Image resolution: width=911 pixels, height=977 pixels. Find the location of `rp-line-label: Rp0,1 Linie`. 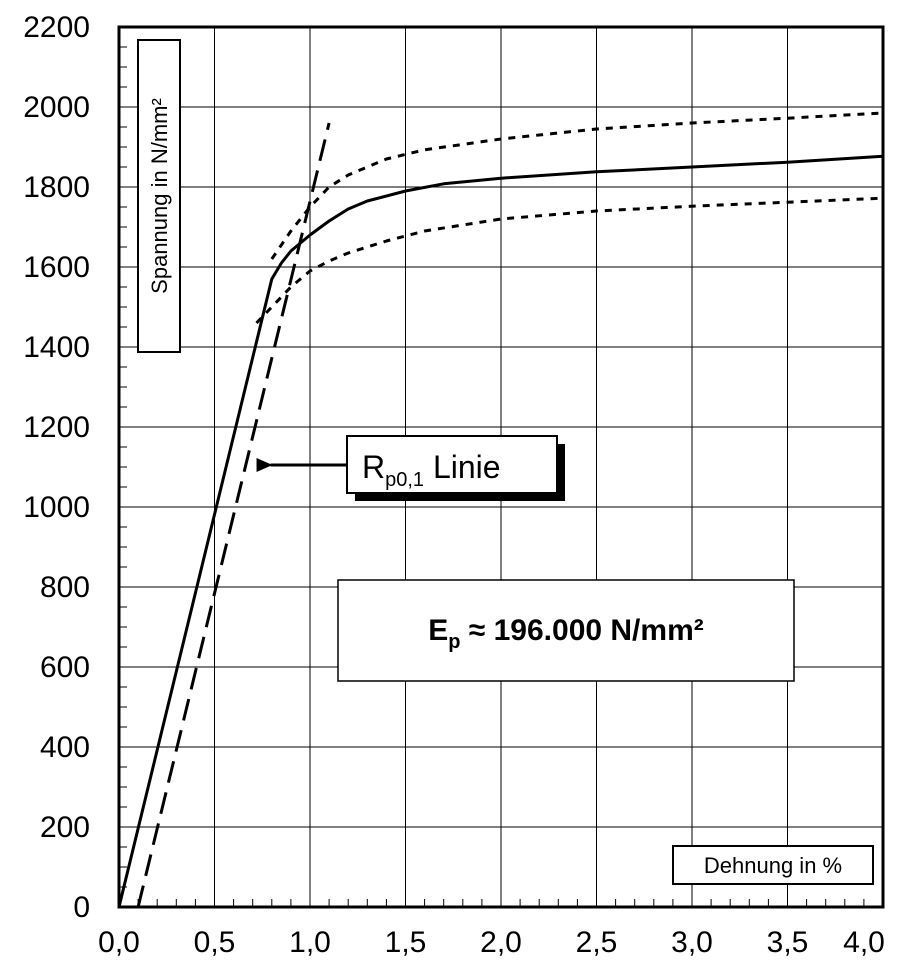

rp-line-label: Rp0,1 Linie is located at coordinates (431, 470).